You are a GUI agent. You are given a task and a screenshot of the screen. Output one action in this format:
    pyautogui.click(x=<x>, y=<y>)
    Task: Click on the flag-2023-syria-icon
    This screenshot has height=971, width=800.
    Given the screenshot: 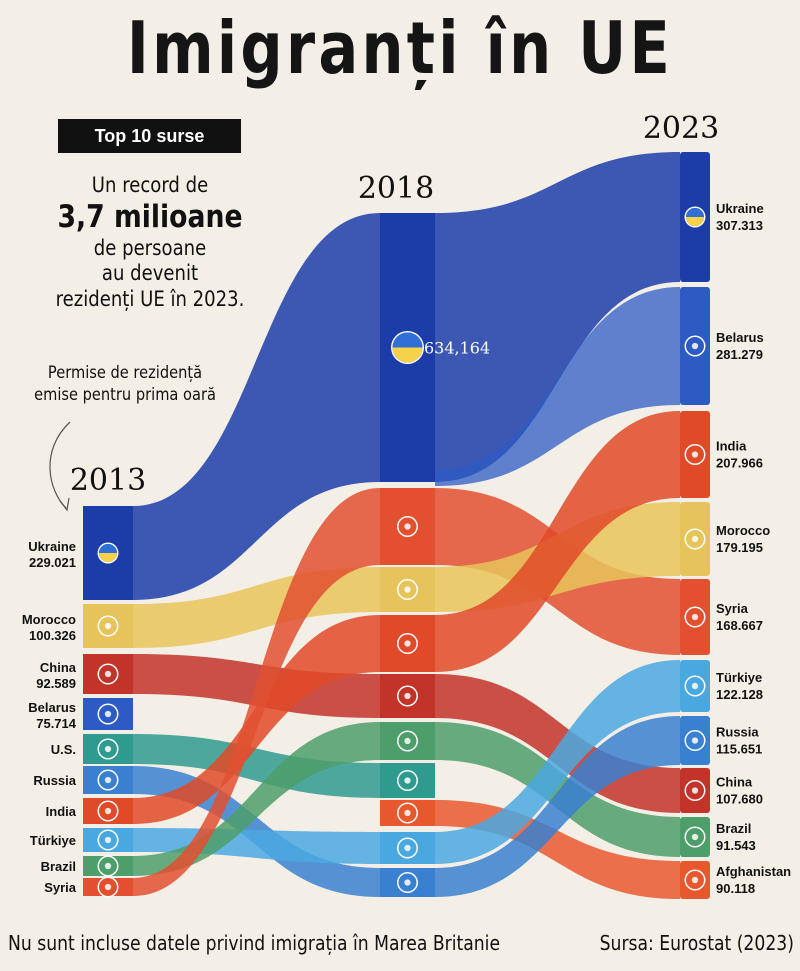 What is the action you would take?
    pyautogui.click(x=695, y=617)
    